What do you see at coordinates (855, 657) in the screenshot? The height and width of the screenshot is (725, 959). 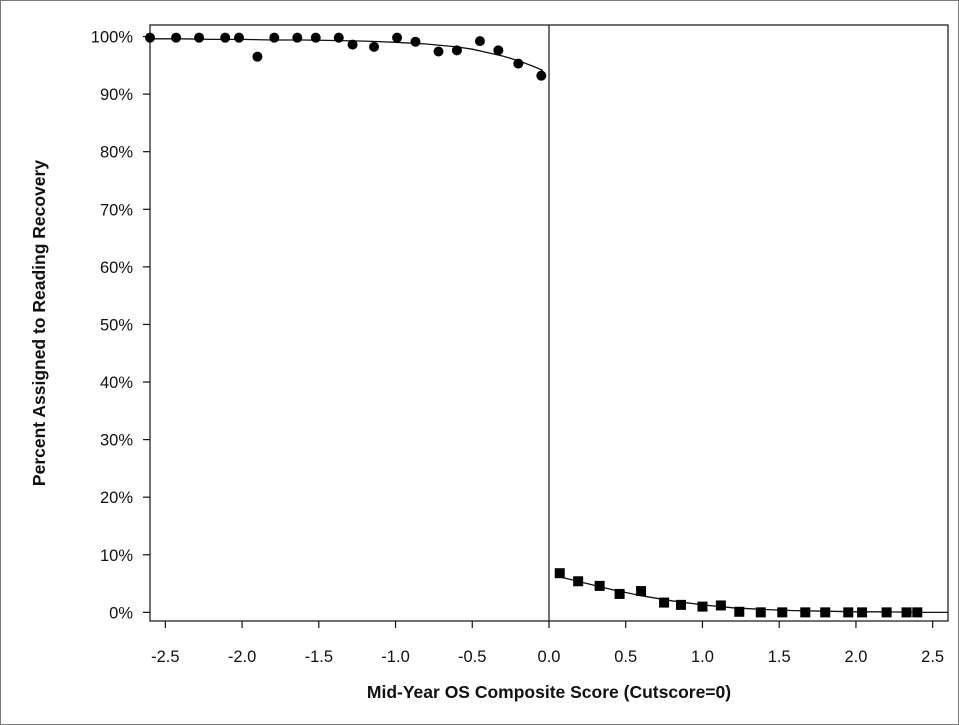 I see `x-tick-label: 2.0` at bounding box center [855, 657].